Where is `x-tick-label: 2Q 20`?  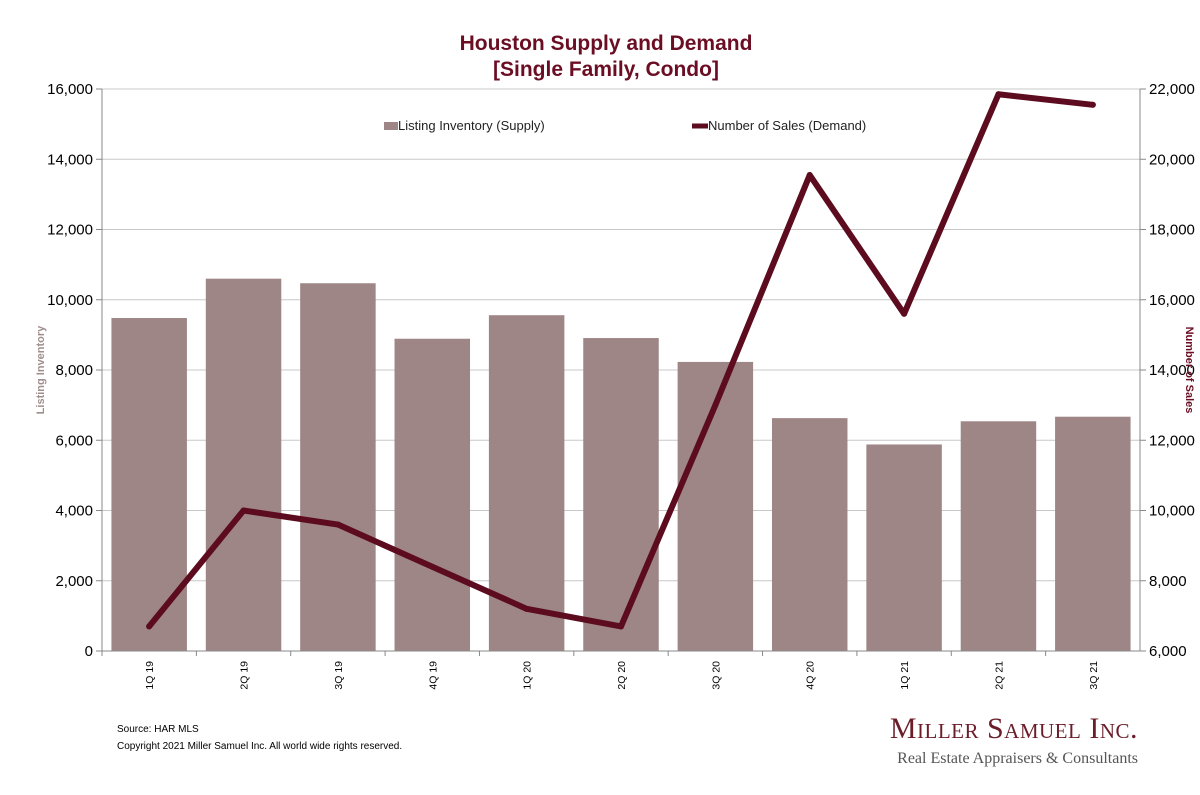 x-tick-label: 2Q 20 is located at coordinates (622, 675).